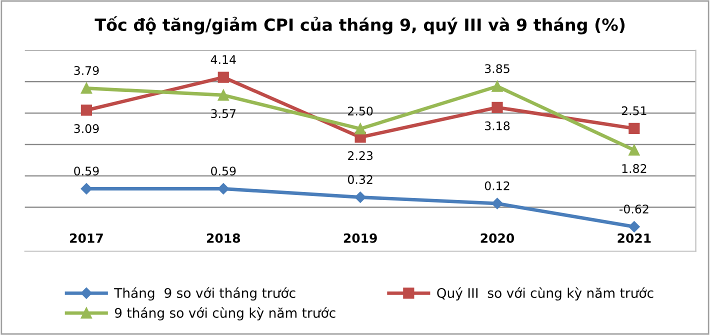  Describe the element at coordinates (634, 238) in the screenshot. I see `x-tick-label: 2021` at that location.